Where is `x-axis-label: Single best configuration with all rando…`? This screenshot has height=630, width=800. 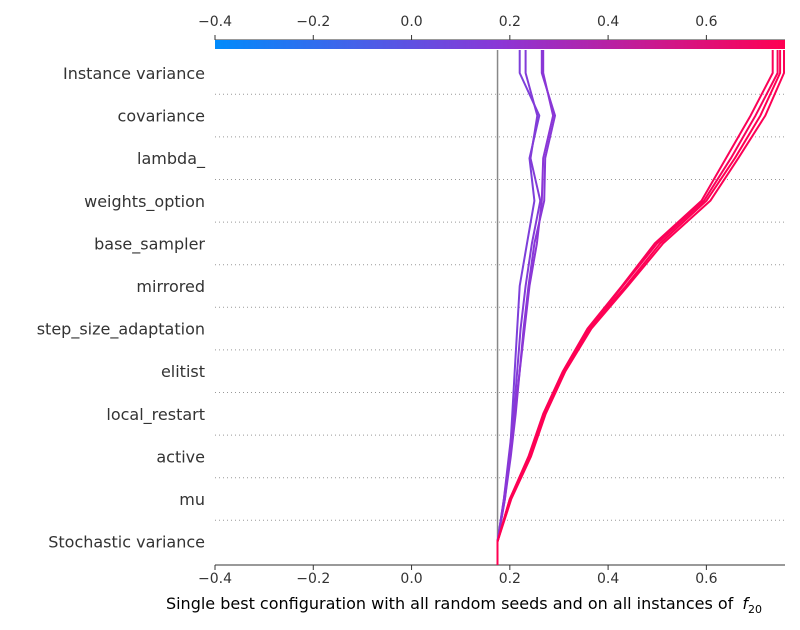
x-axis-label: Single best configuration with all rando… is located at coordinates (464, 605).